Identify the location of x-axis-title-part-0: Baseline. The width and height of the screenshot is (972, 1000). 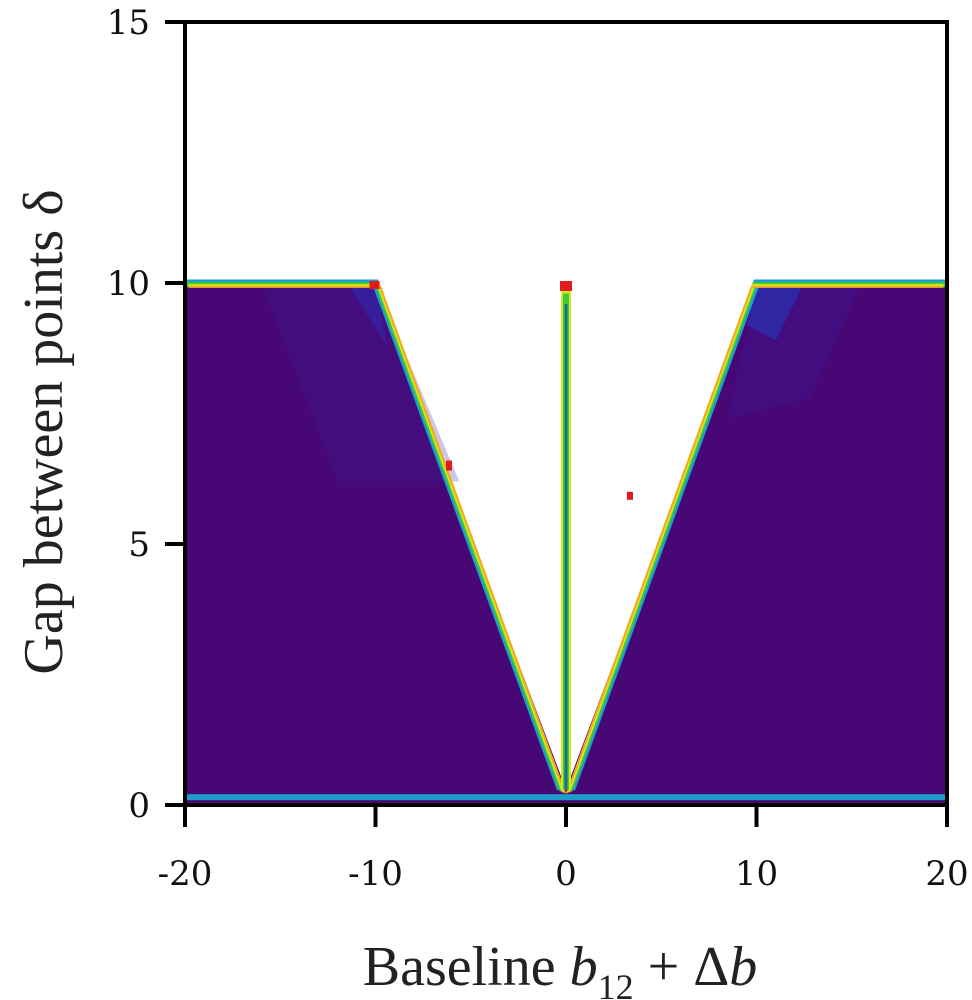
(466, 967).